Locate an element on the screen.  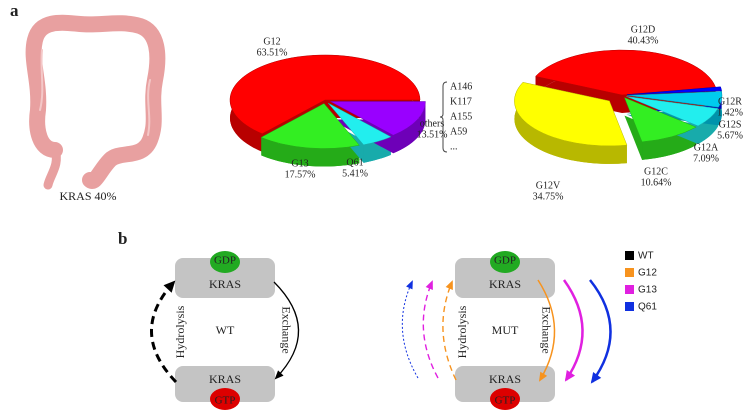
brace is located at coordinates (443, 117).